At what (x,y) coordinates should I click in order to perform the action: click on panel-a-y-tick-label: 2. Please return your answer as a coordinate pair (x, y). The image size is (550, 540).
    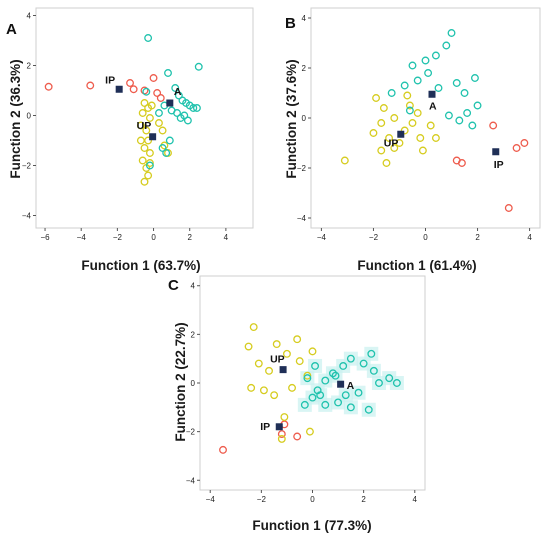
    Looking at the image, I should click on (29, 66).